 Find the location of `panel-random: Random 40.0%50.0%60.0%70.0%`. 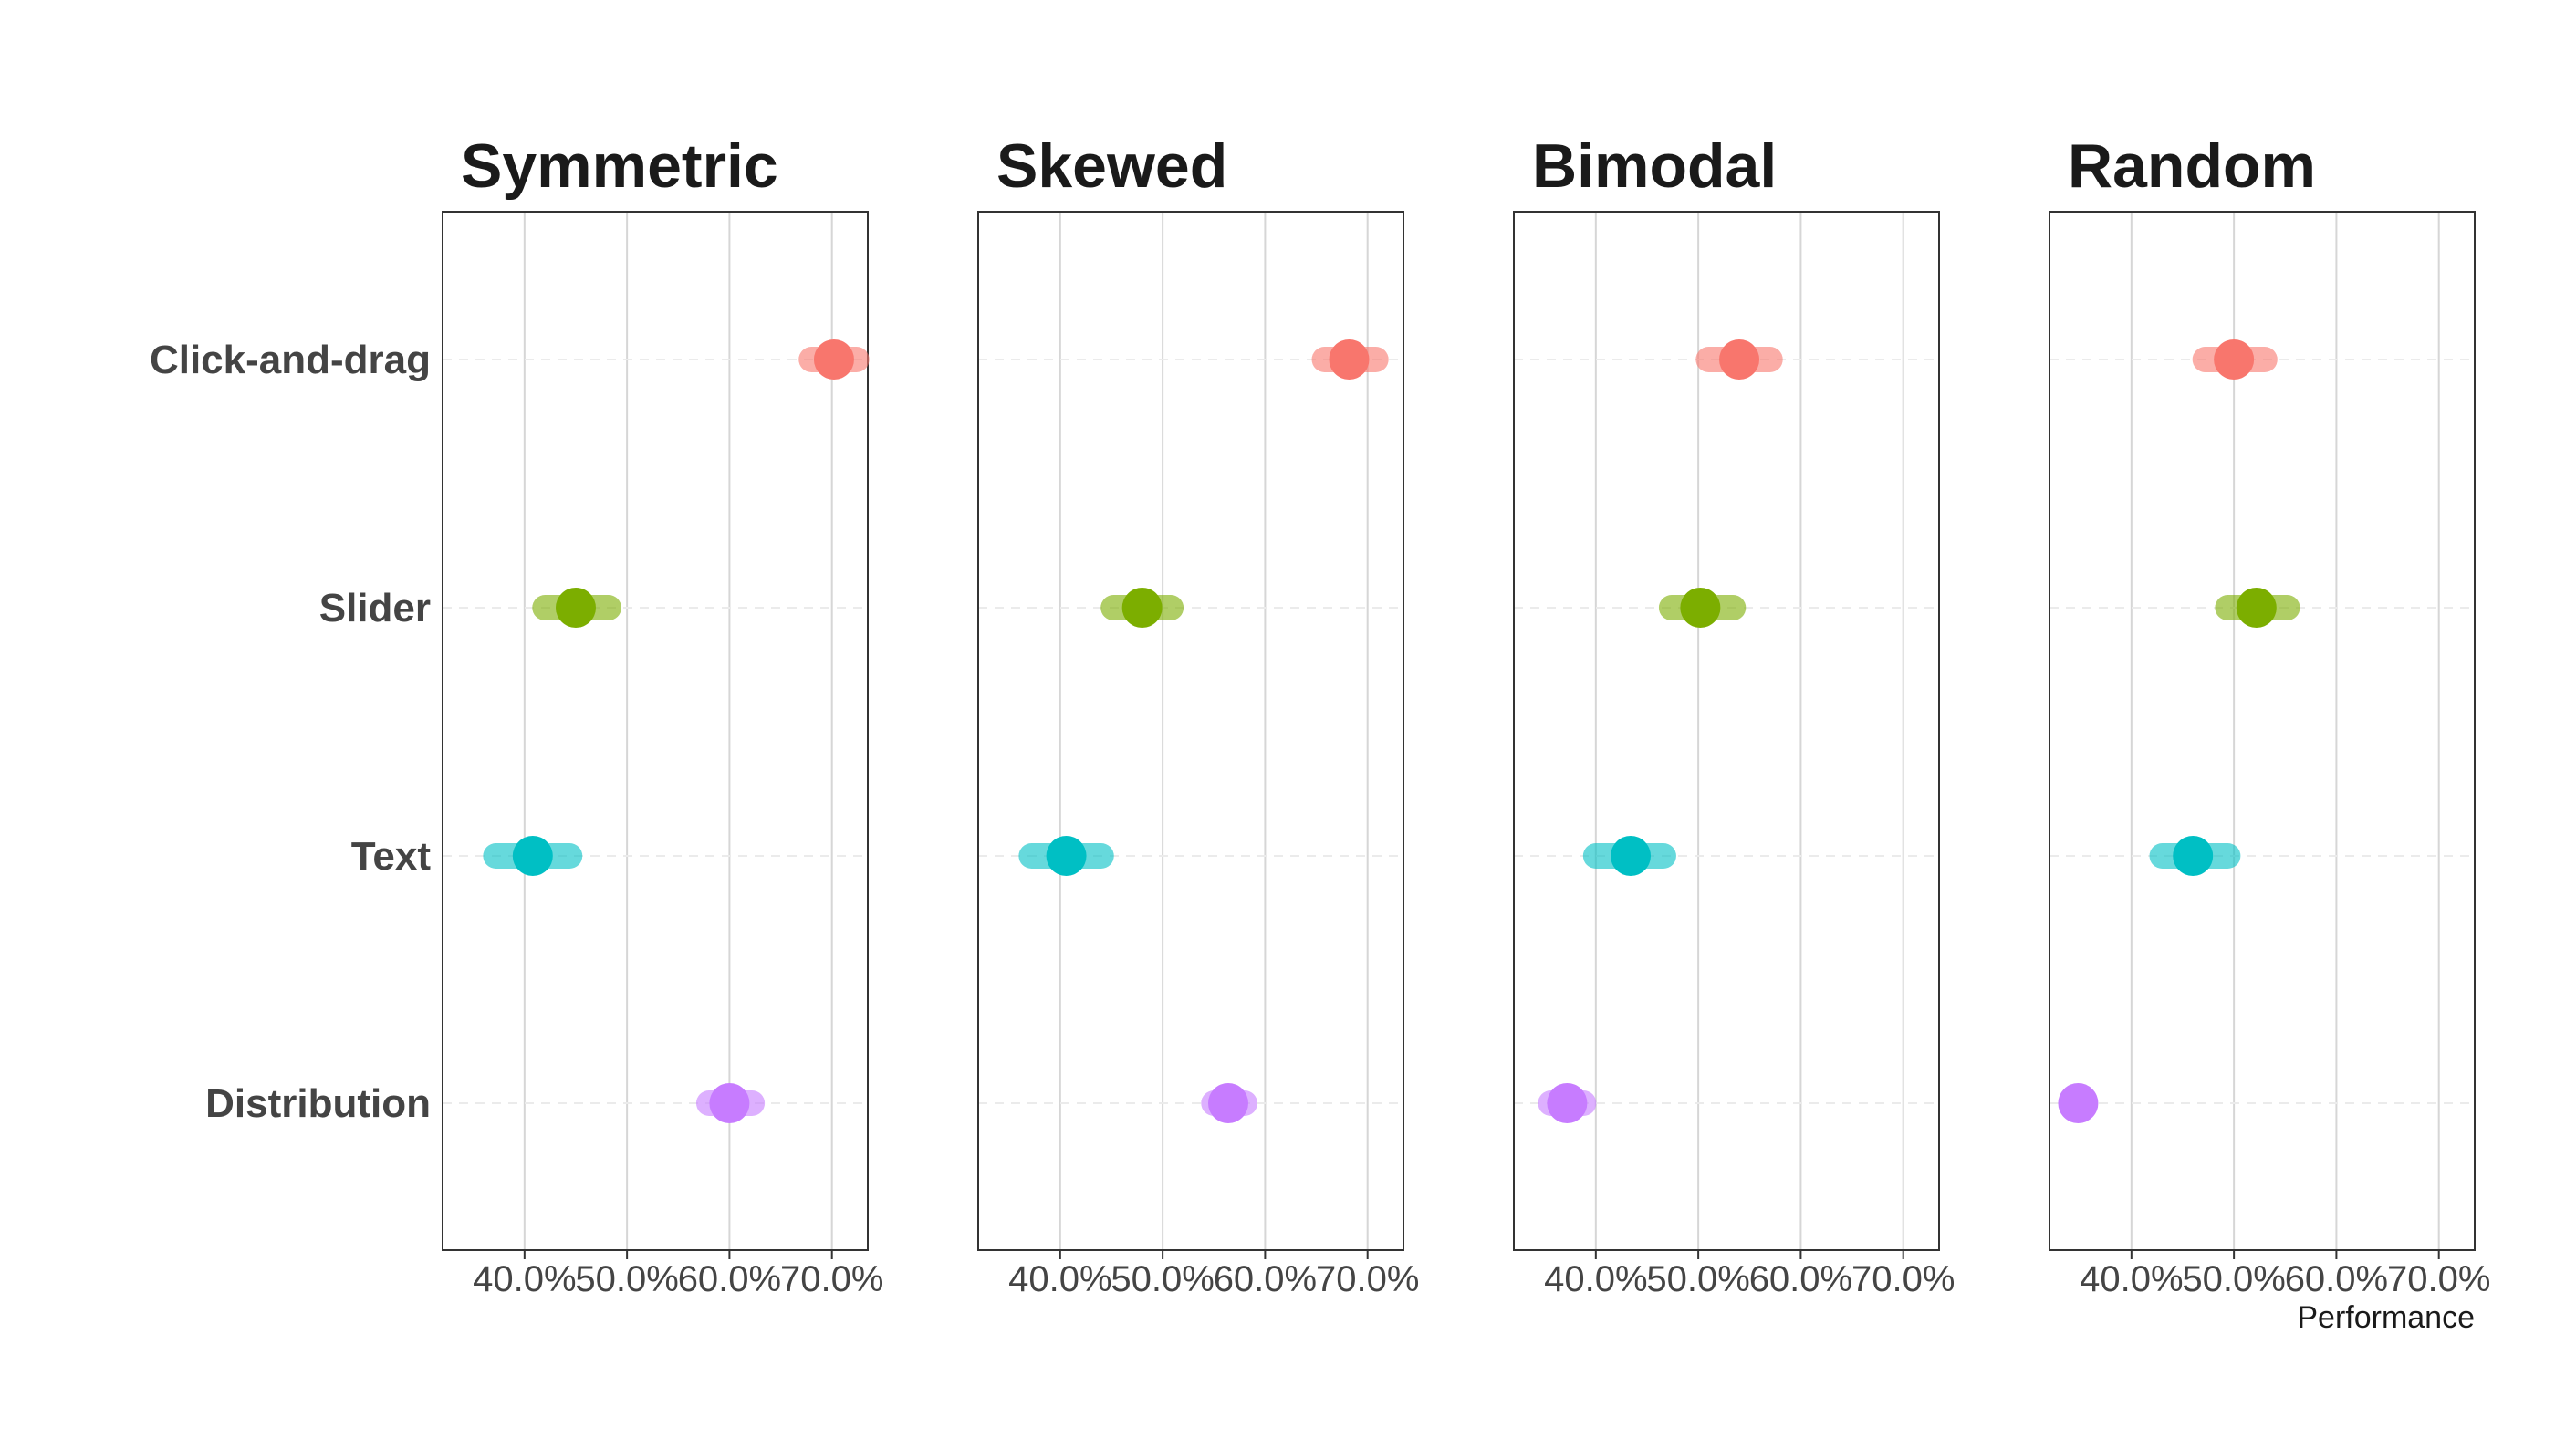

panel-random: Random 40.0%50.0%60.0%70.0% is located at coordinates (2269, 715).